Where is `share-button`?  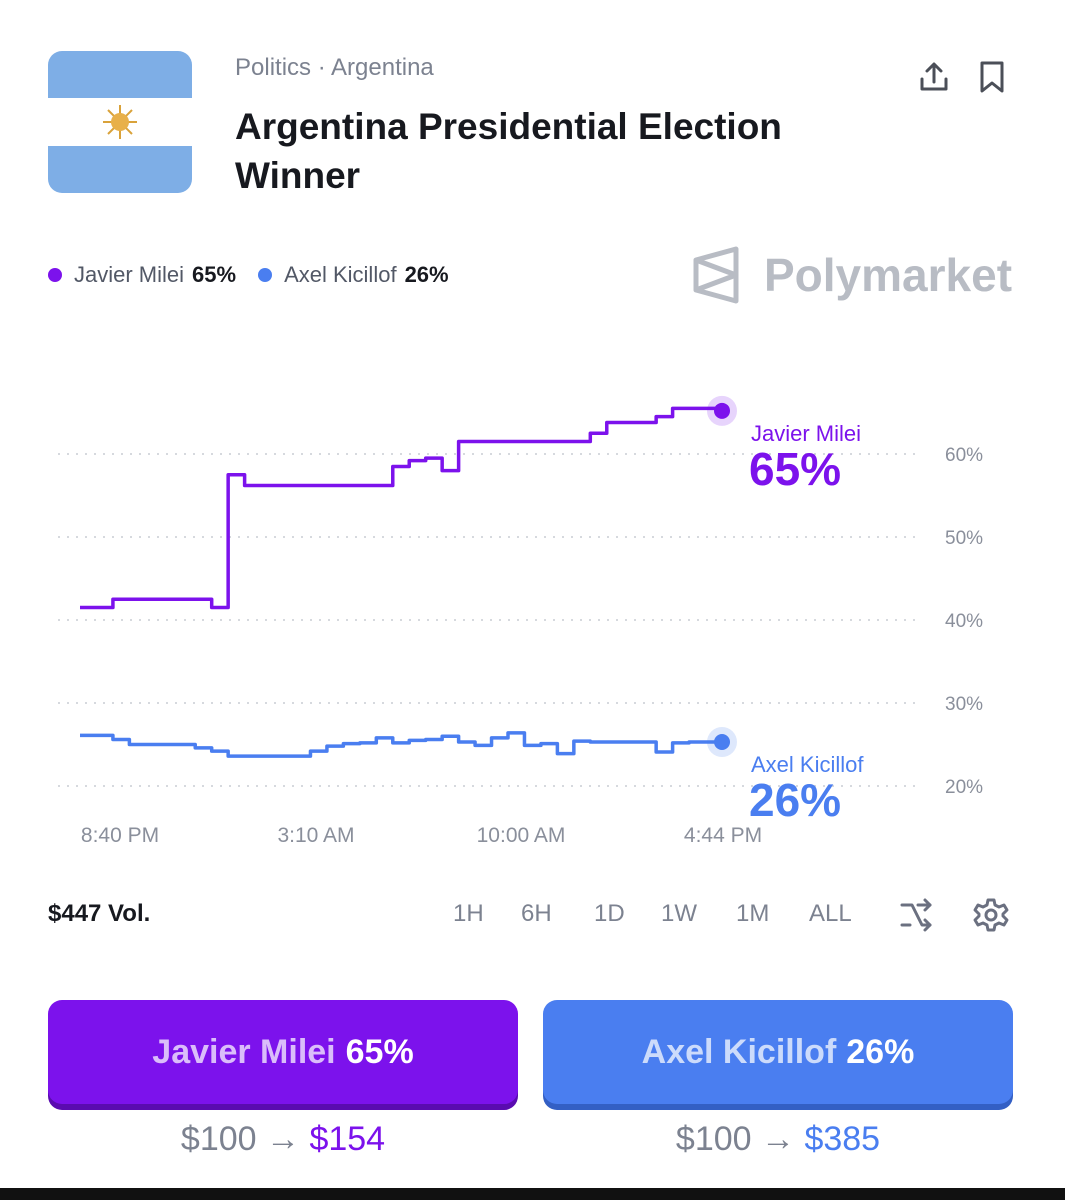
share-button is located at coordinates (934, 77).